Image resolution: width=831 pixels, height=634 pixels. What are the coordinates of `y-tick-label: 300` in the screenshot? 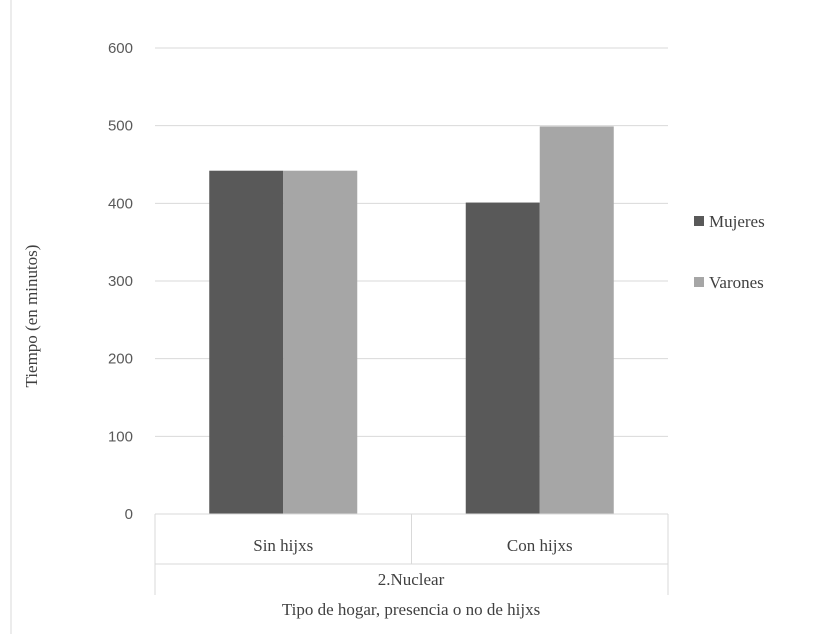 It's located at (120, 281).